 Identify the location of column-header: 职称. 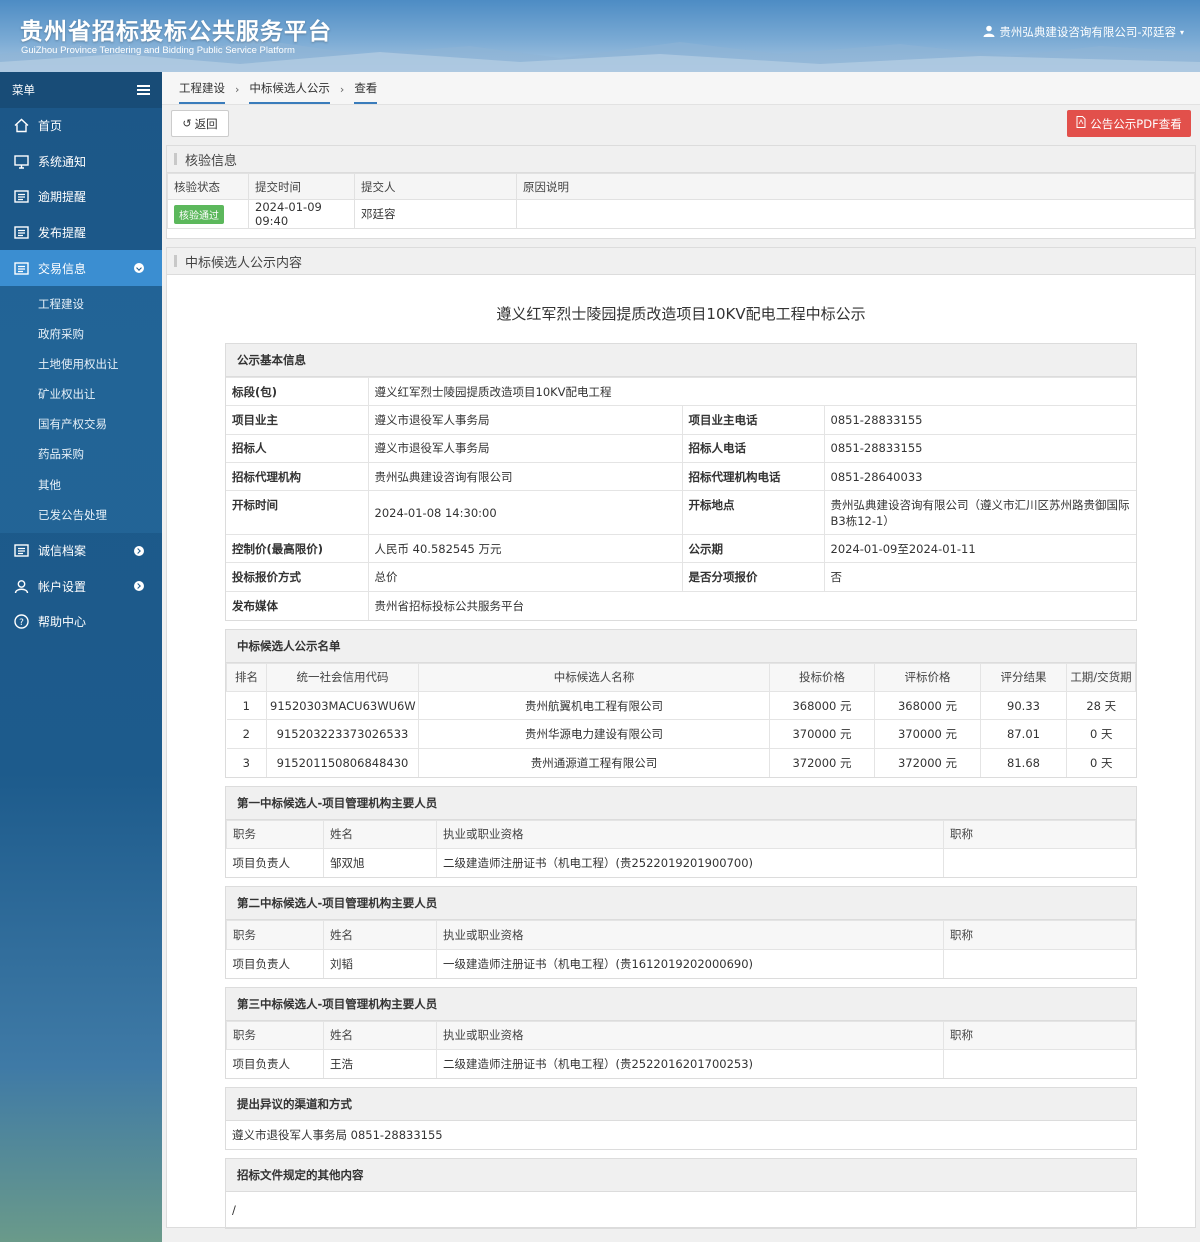
(1039, 1035).